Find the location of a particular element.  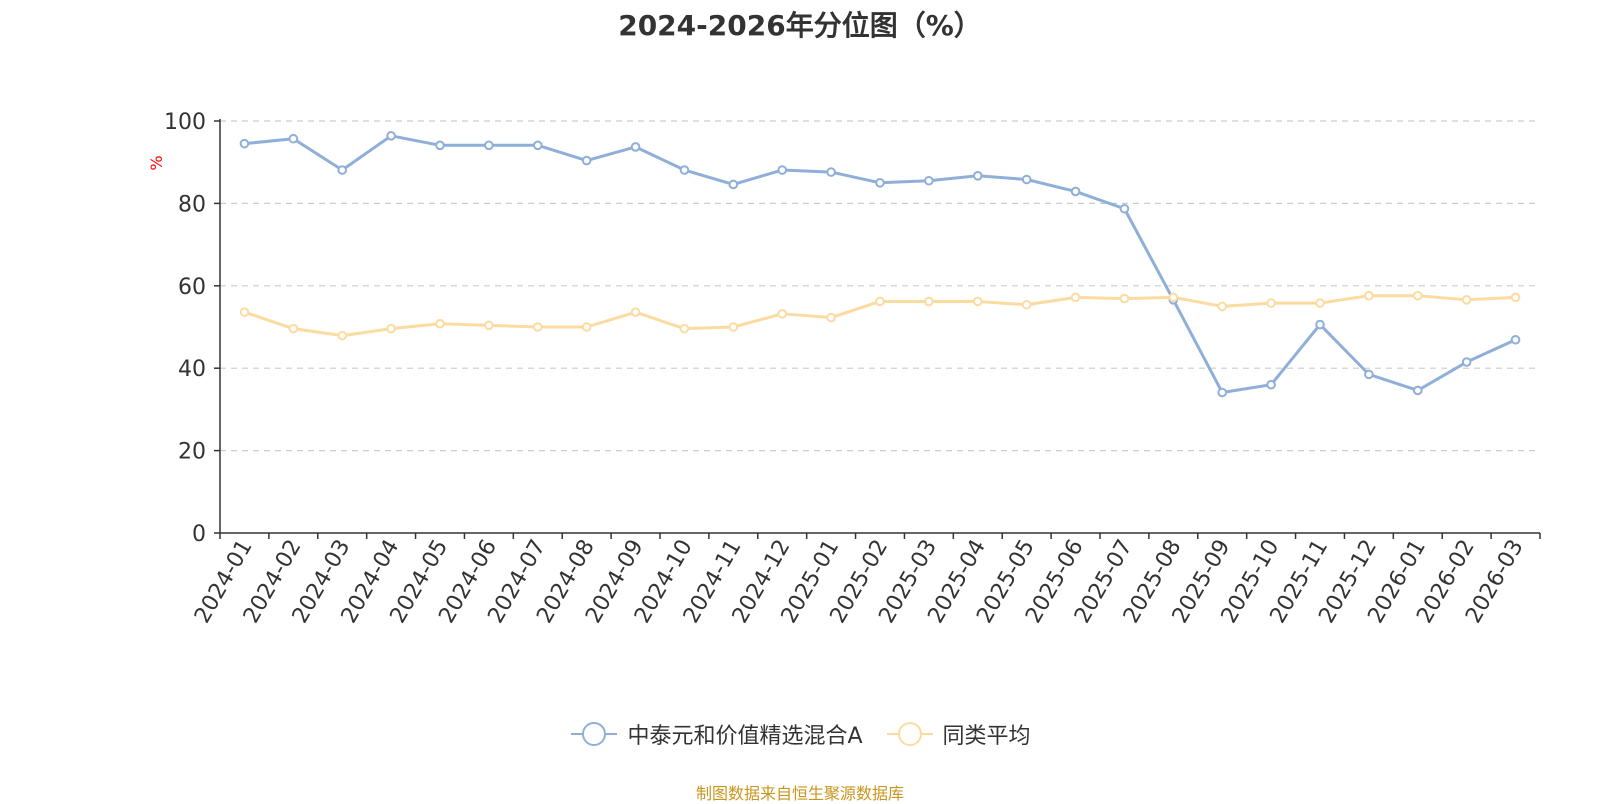

y-tick-label: 20 is located at coordinates (192, 452).